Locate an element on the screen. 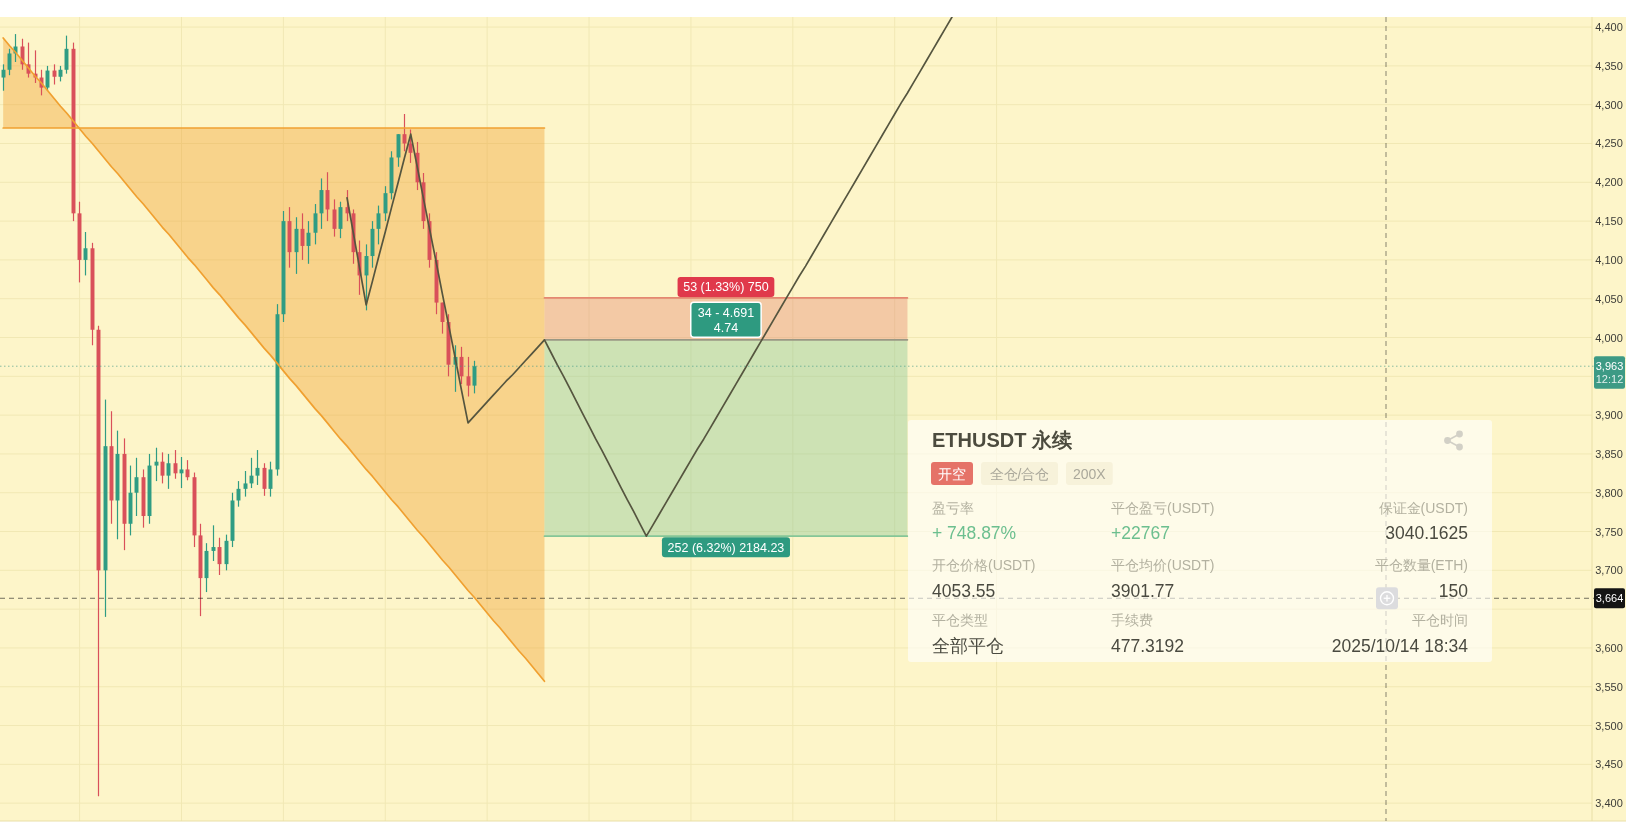 This screenshot has width=1626, height=830. y-tick-label: 3,600 is located at coordinates (1609, 647).